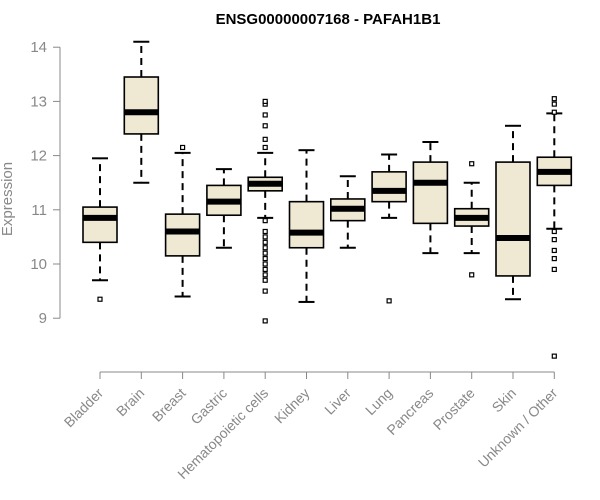  I want to click on y-axis: 9 10 11 12 13 14, so click(45, 183).